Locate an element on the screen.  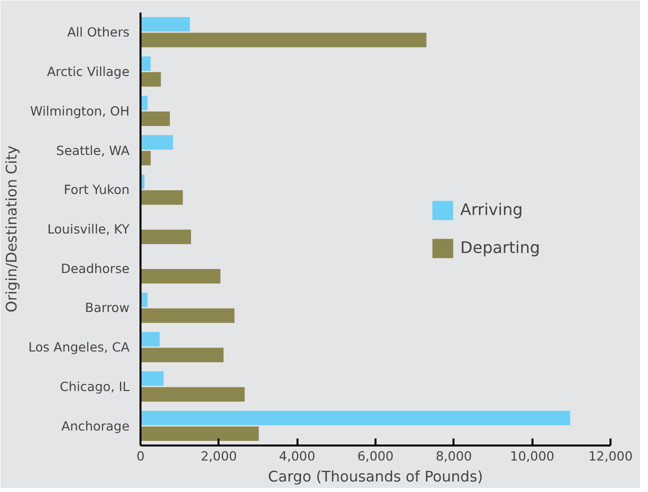
y-tick-label: Chicago, IL is located at coordinates (95, 386).